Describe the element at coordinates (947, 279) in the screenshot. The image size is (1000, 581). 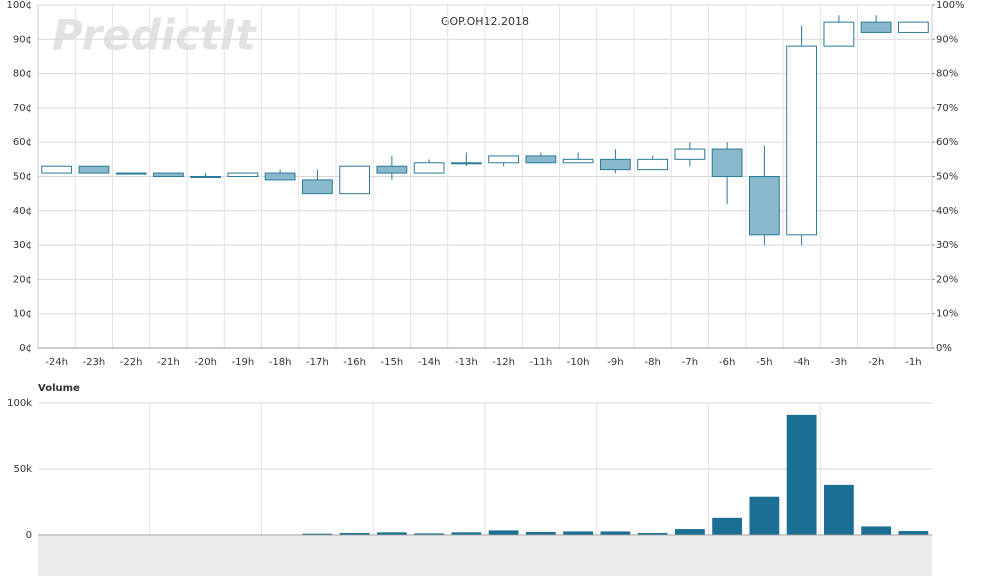
I see `y2-tick-label: 20%` at that location.